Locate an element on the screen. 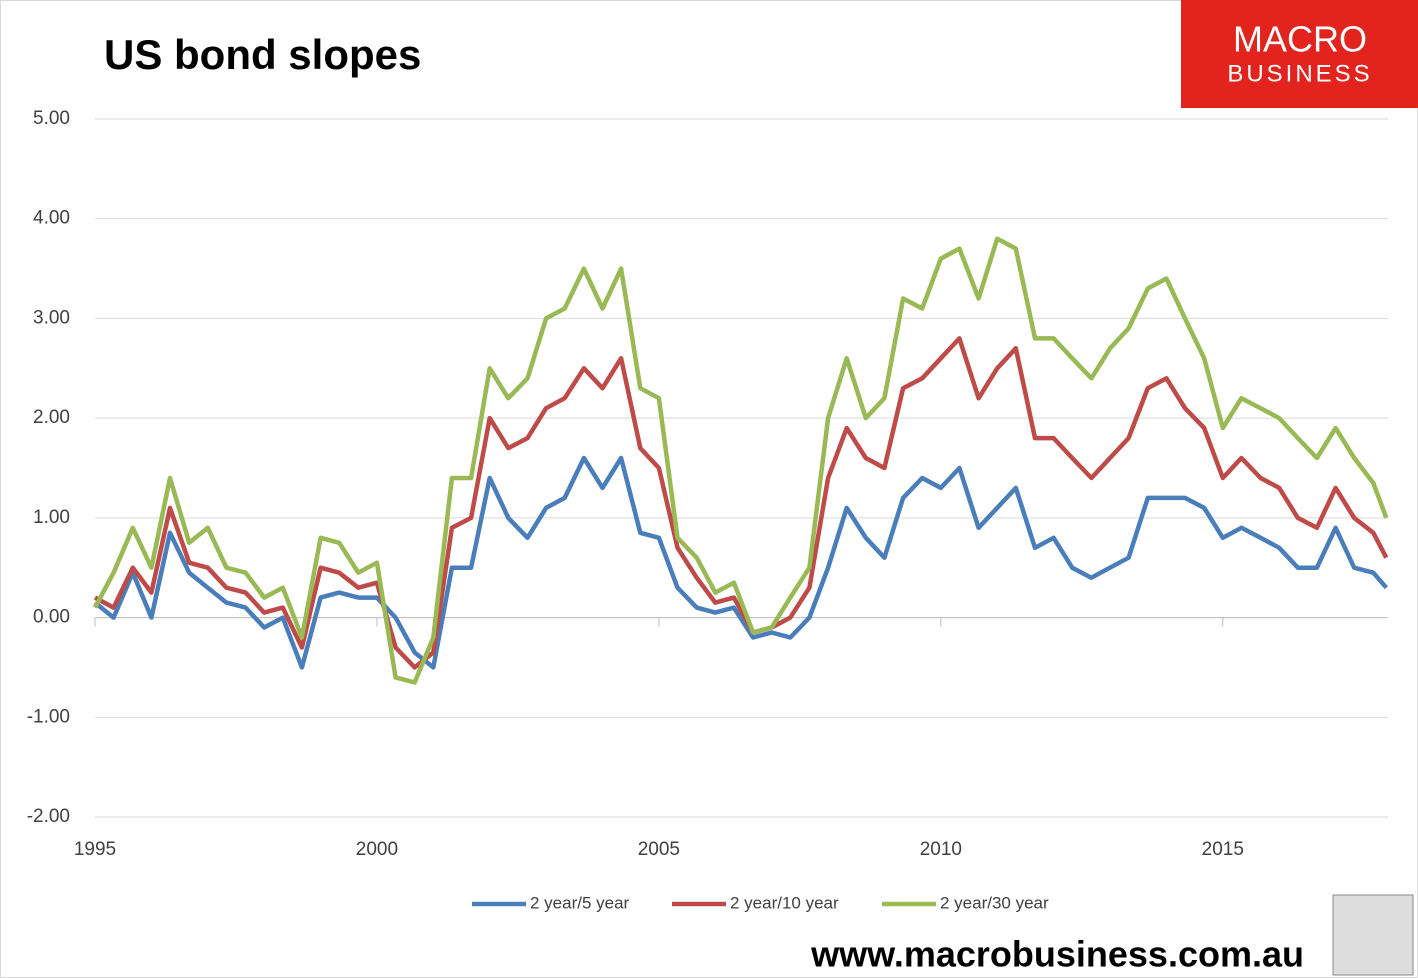 This screenshot has width=1418, height=978. logo-box is located at coordinates (1299, 54).